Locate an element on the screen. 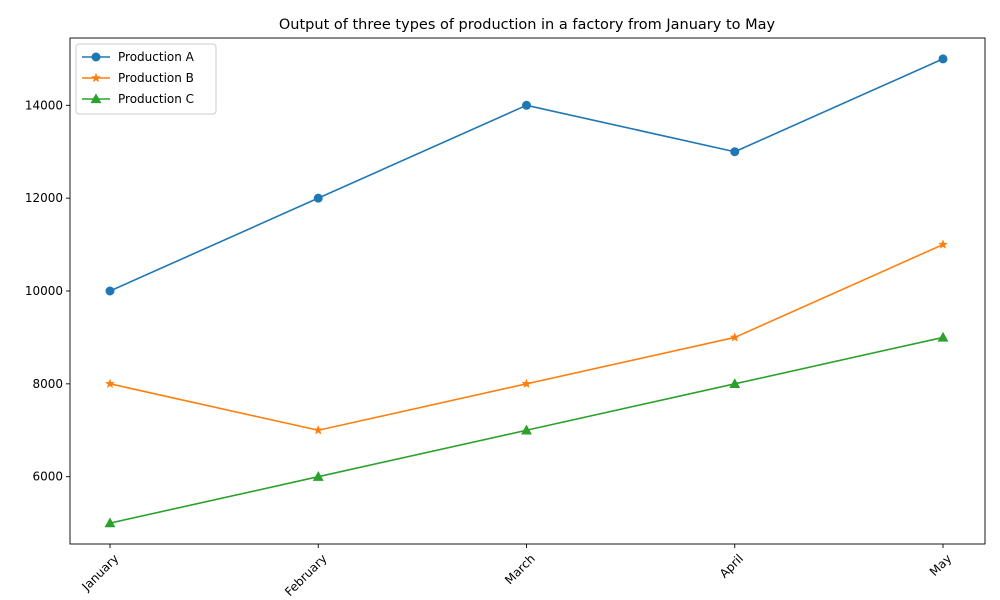 The width and height of the screenshot is (1000, 600). x-tick-label: April is located at coordinates (731, 565).